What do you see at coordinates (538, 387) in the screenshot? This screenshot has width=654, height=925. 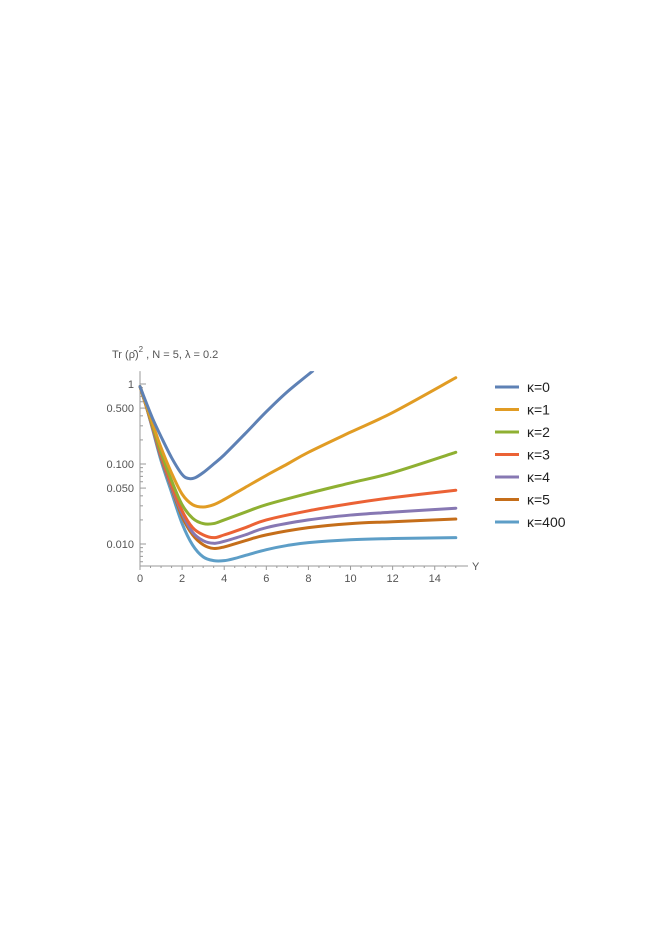 I see `legend-label: κ=0` at bounding box center [538, 387].